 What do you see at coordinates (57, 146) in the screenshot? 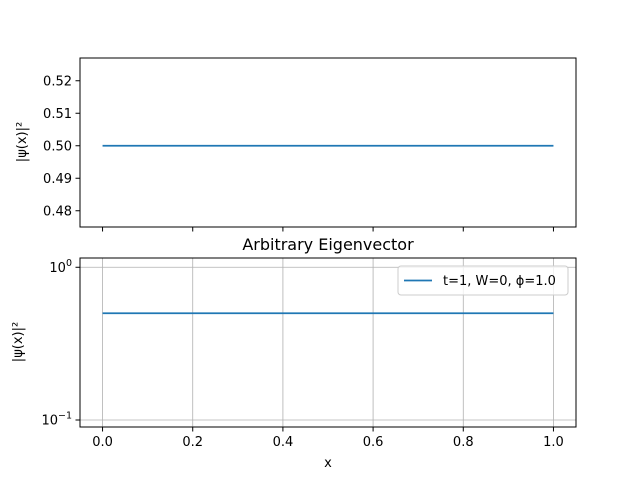
I see `y-tick-label: 0.50` at bounding box center [57, 146].